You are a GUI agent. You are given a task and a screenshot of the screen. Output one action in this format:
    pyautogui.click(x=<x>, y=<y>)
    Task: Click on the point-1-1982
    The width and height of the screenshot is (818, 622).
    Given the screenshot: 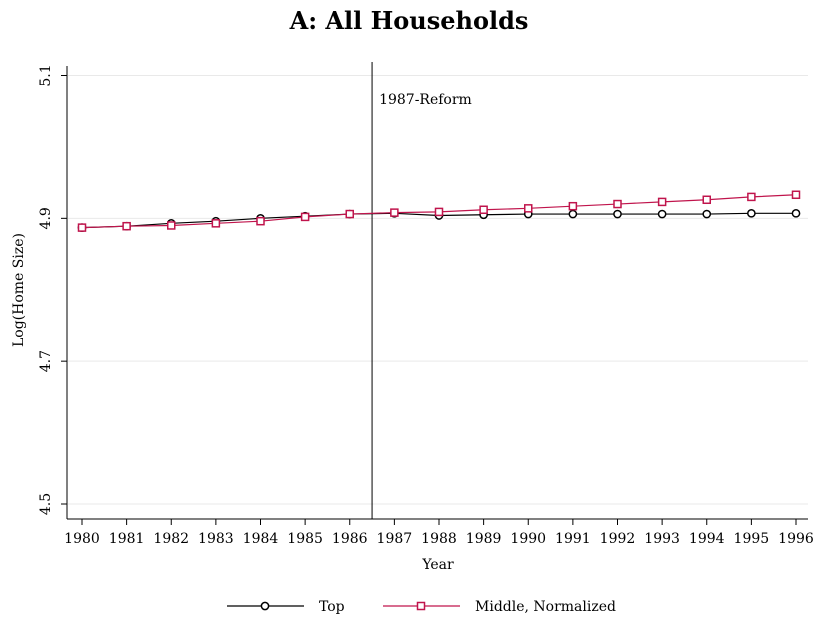 What is the action you would take?
    pyautogui.click(x=171, y=225)
    